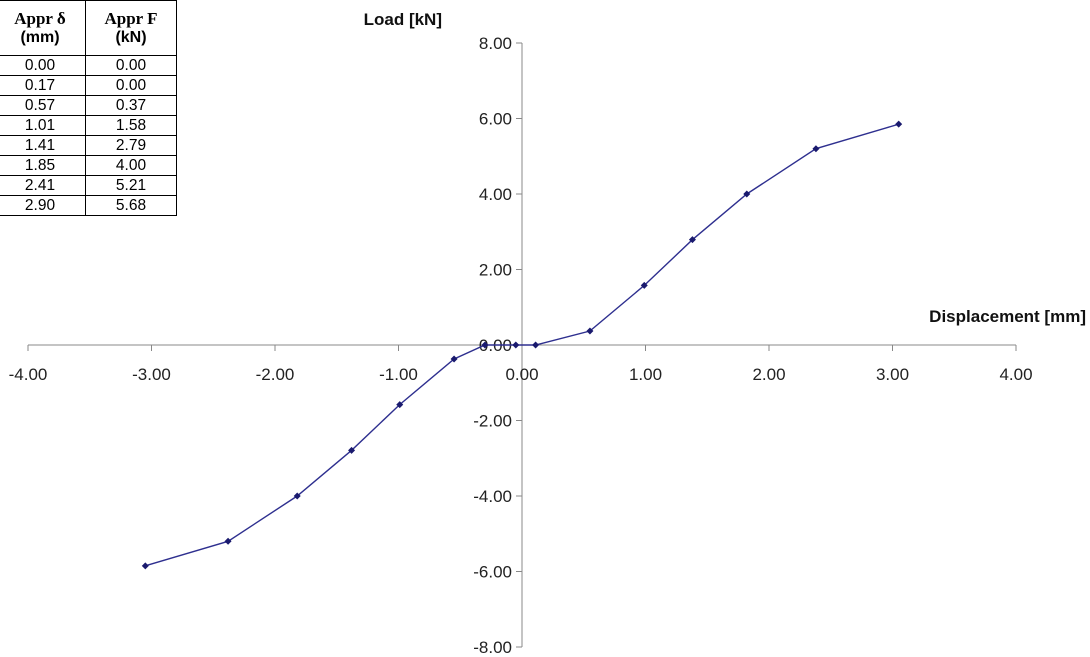  Describe the element at coordinates (275, 374) in the screenshot. I see `x-tick-label: -2.00` at that location.